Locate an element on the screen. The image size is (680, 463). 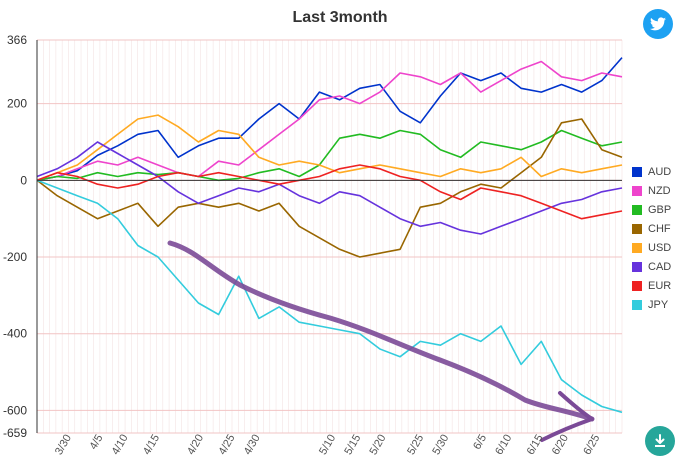
legend-item-cad: CAD is located at coordinates (656, 266).